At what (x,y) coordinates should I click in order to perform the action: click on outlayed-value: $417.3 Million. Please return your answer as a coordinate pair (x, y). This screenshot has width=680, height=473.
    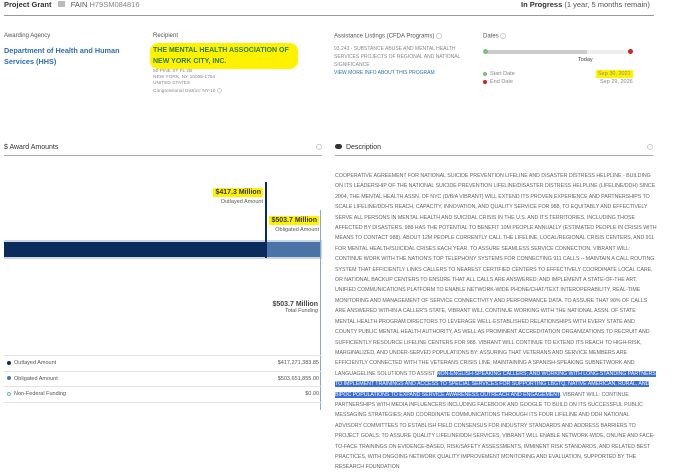
    Looking at the image, I should click on (238, 192).